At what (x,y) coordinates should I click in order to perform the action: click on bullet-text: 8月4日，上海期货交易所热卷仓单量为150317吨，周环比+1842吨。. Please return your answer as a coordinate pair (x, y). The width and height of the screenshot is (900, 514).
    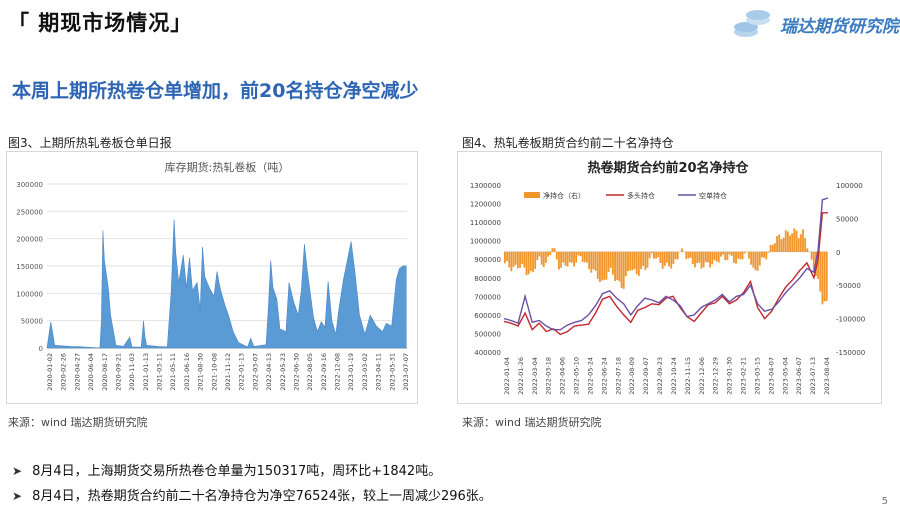
    Looking at the image, I should click on (237, 471).